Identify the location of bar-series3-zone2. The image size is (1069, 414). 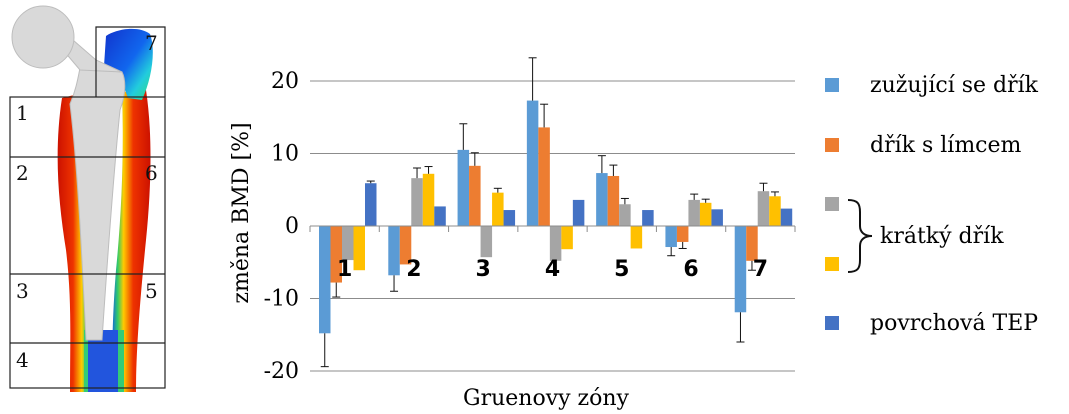
(417, 202).